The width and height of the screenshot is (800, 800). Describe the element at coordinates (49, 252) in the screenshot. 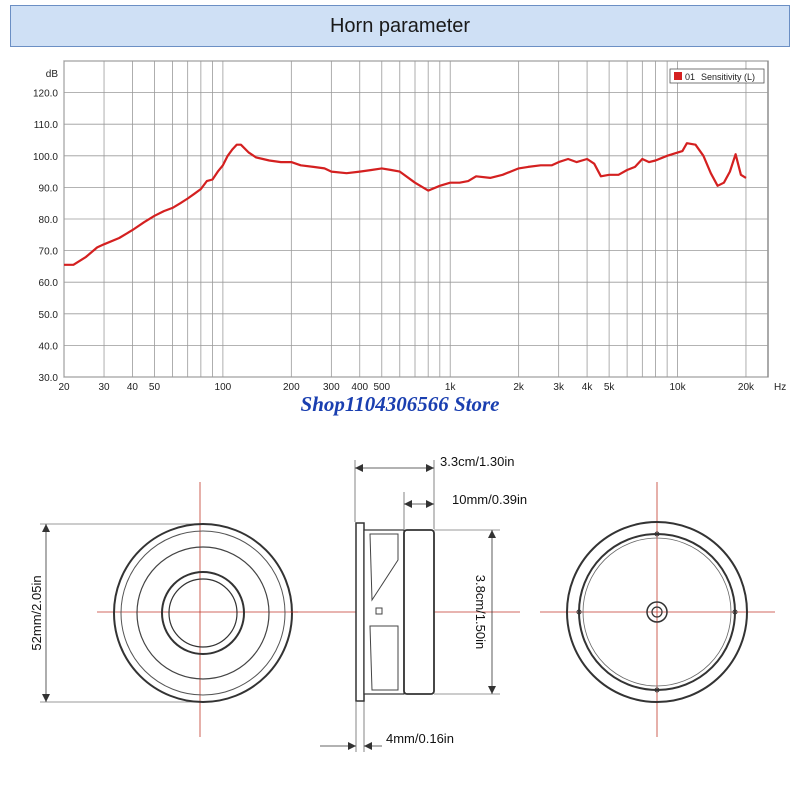

I see `y-tick-label: 70.0` at that location.